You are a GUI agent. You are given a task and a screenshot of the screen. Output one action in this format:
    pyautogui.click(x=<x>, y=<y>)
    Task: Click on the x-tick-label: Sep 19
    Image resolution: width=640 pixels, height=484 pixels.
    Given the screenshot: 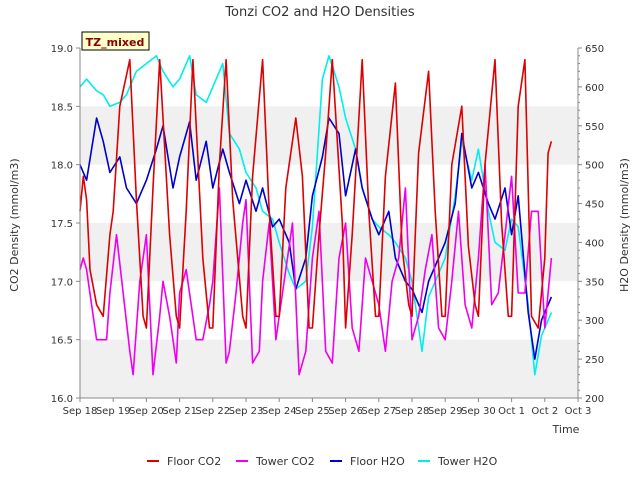 What is the action you would take?
    pyautogui.click(x=113, y=411)
    